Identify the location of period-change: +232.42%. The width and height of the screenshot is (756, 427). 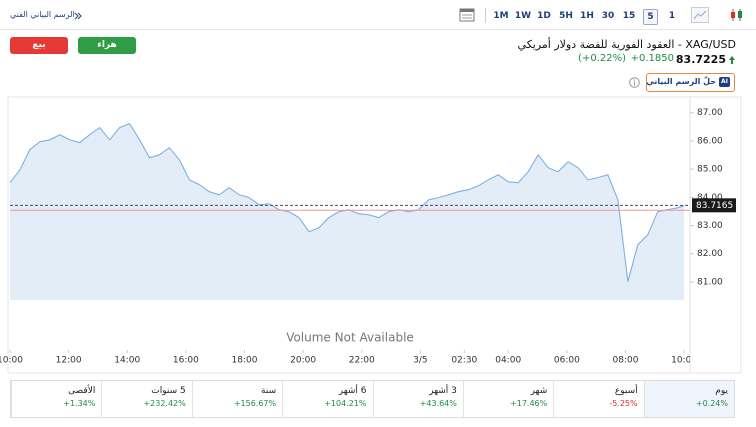
(164, 403).